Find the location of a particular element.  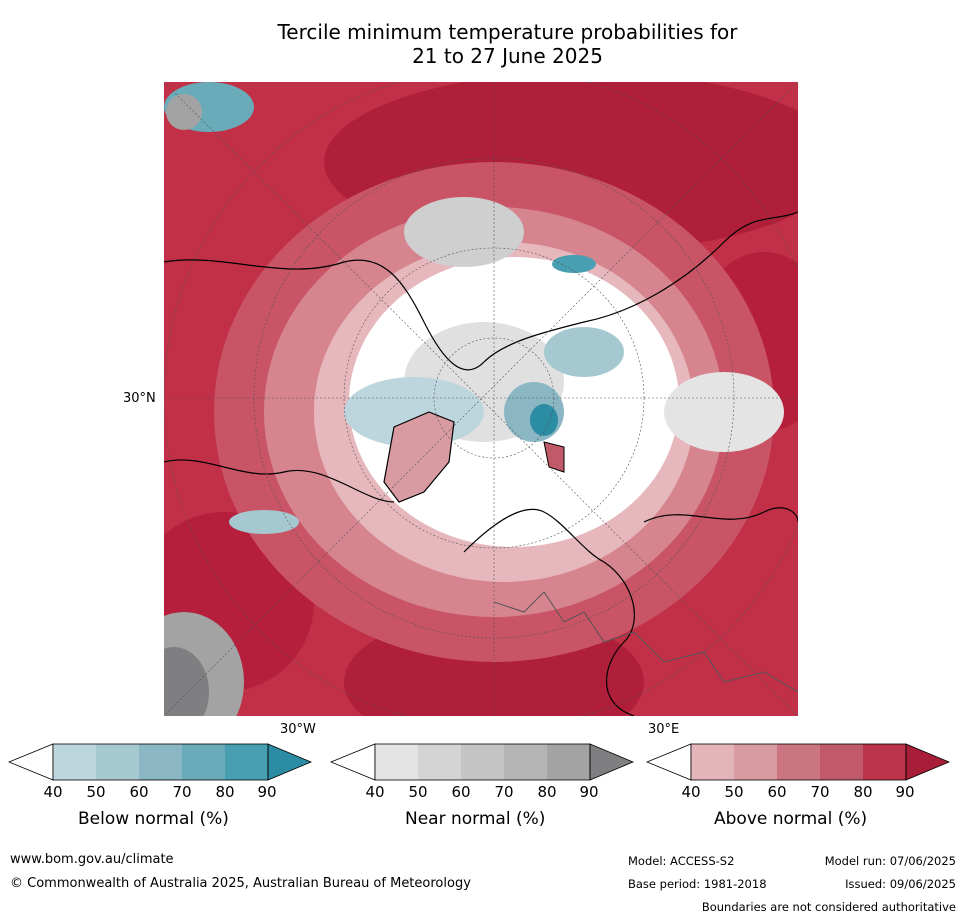

below-normal-patch-lake is located at coordinates (574, 264).